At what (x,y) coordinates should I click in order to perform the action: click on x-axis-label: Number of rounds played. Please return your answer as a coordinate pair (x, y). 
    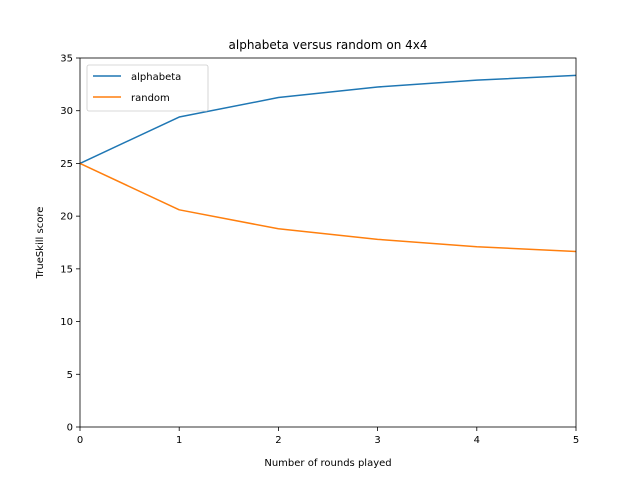
    Looking at the image, I should click on (327, 463).